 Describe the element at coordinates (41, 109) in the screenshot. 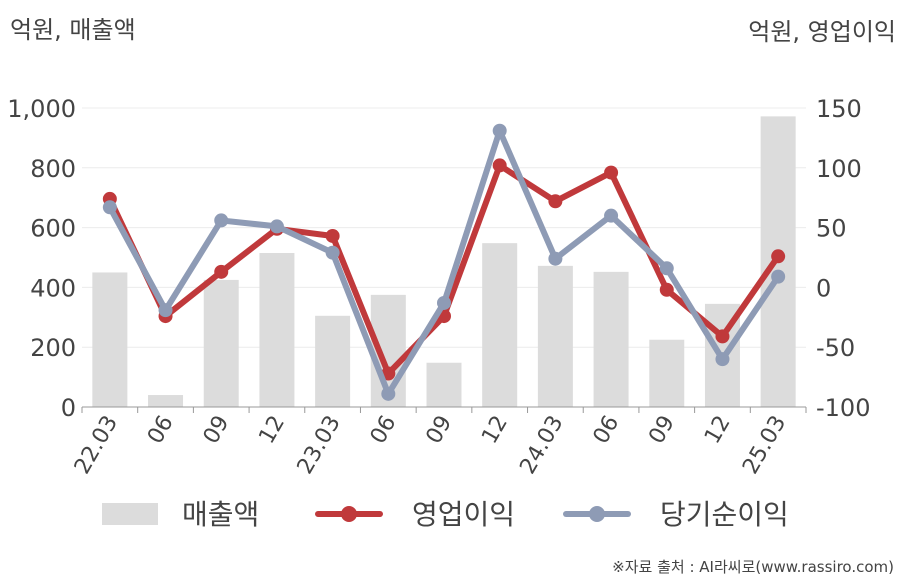

I see `y-left-tick-label: 1,000` at that location.